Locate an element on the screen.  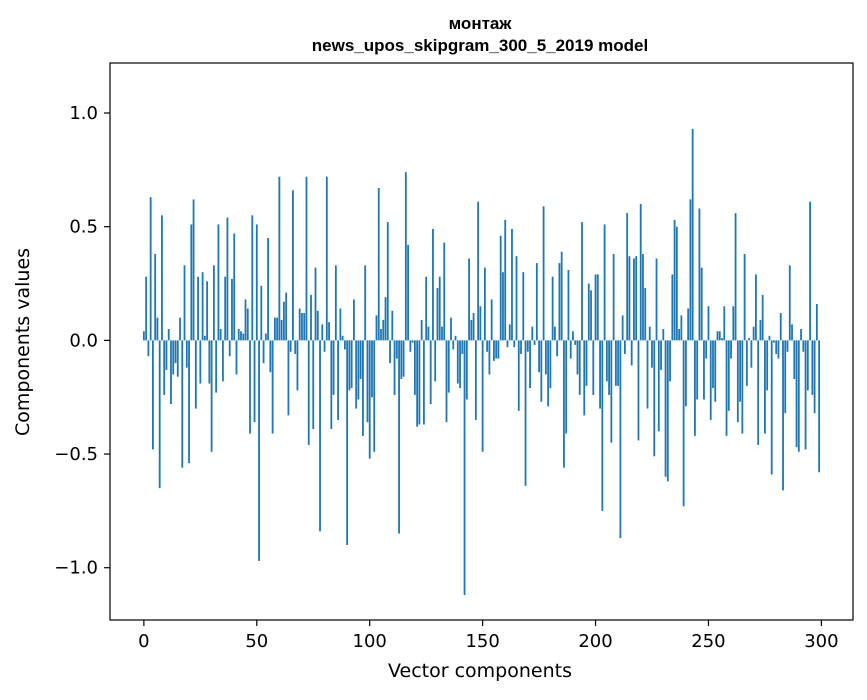
x-tick-label: 300 is located at coordinates (821, 641).